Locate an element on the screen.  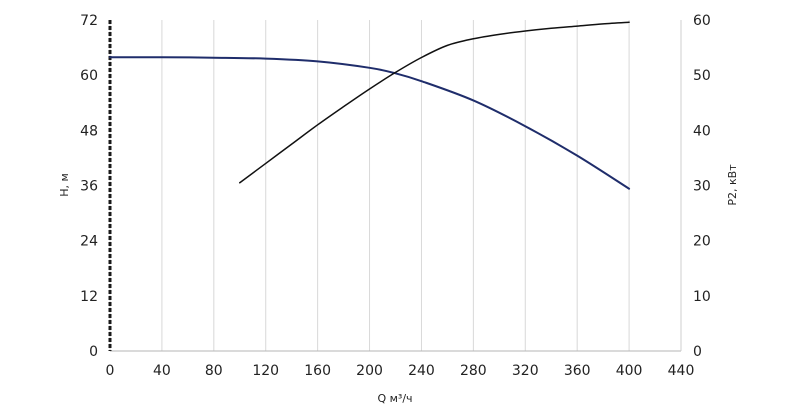
x-tick-label: 440 is located at coordinates (681, 371).